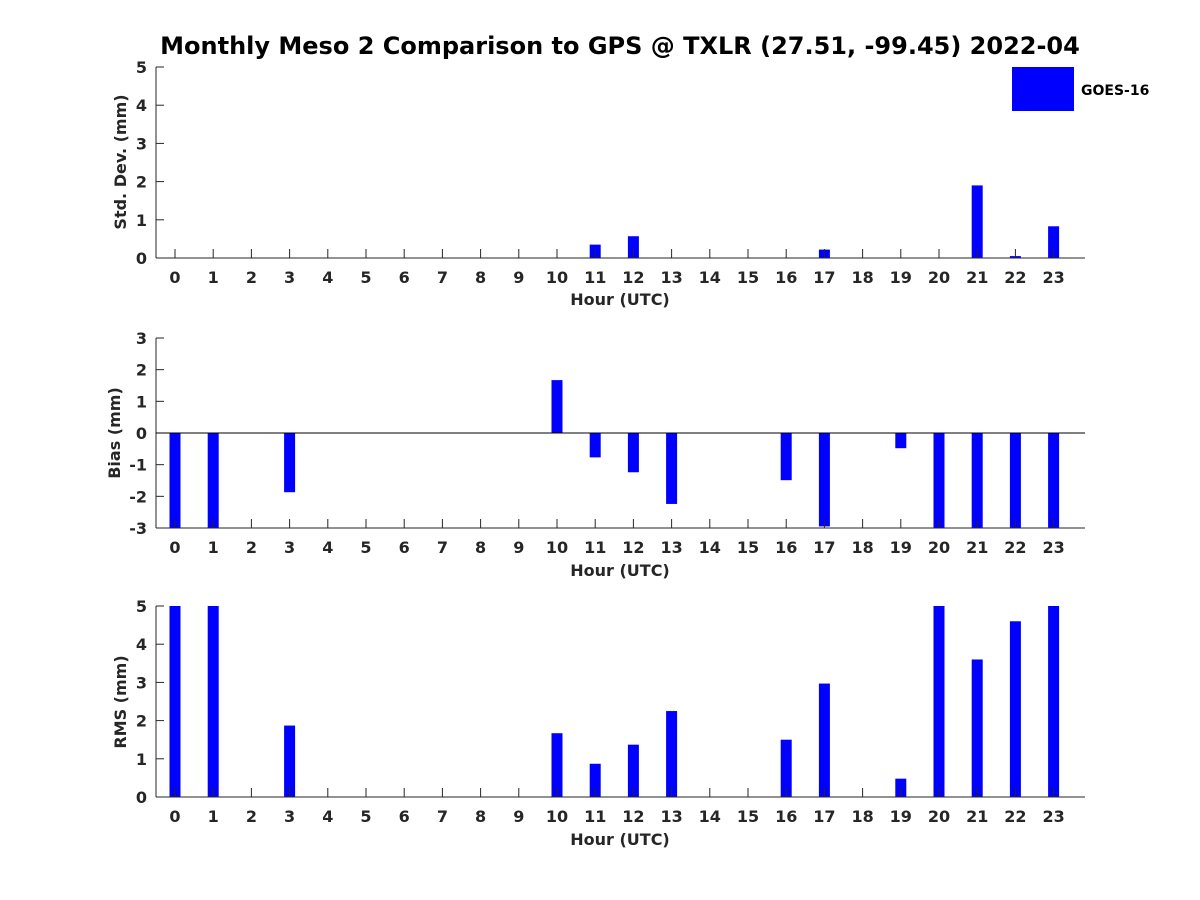 The width and height of the screenshot is (1200, 900). What do you see at coordinates (901, 816) in the screenshot?
I see `rms-x-tick-label: 19` at bounding box center [901, 816].